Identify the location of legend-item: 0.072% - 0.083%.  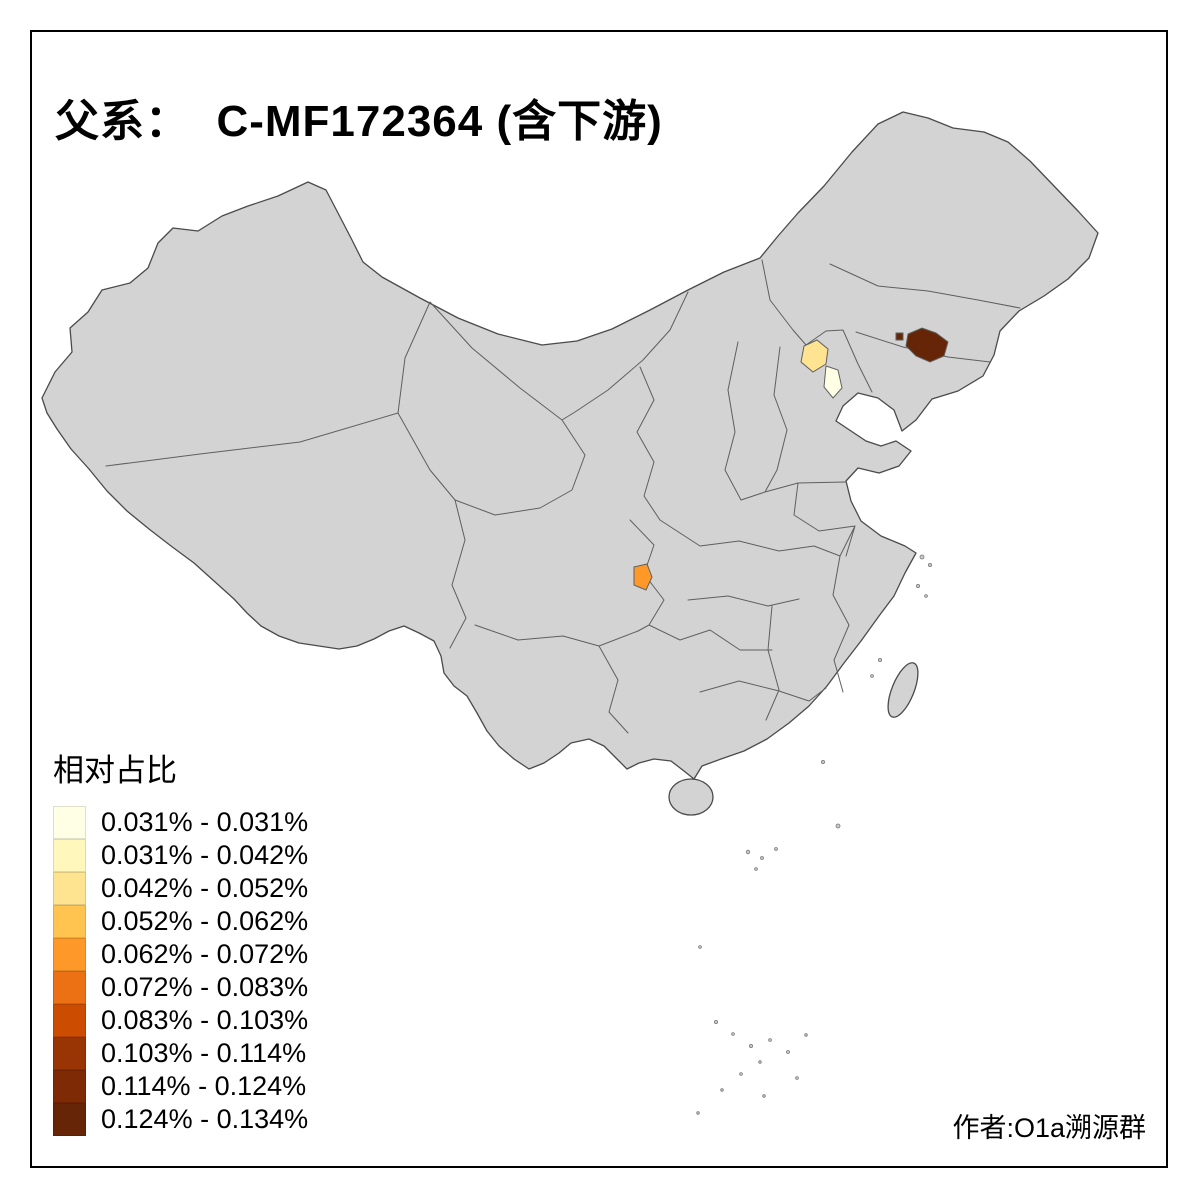
(180, 987).